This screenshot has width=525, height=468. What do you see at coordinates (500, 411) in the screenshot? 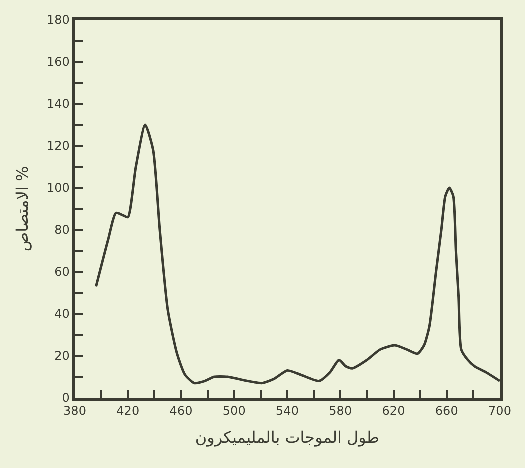
I see `x-tick-label: 700` at bounding box center [500, 411].